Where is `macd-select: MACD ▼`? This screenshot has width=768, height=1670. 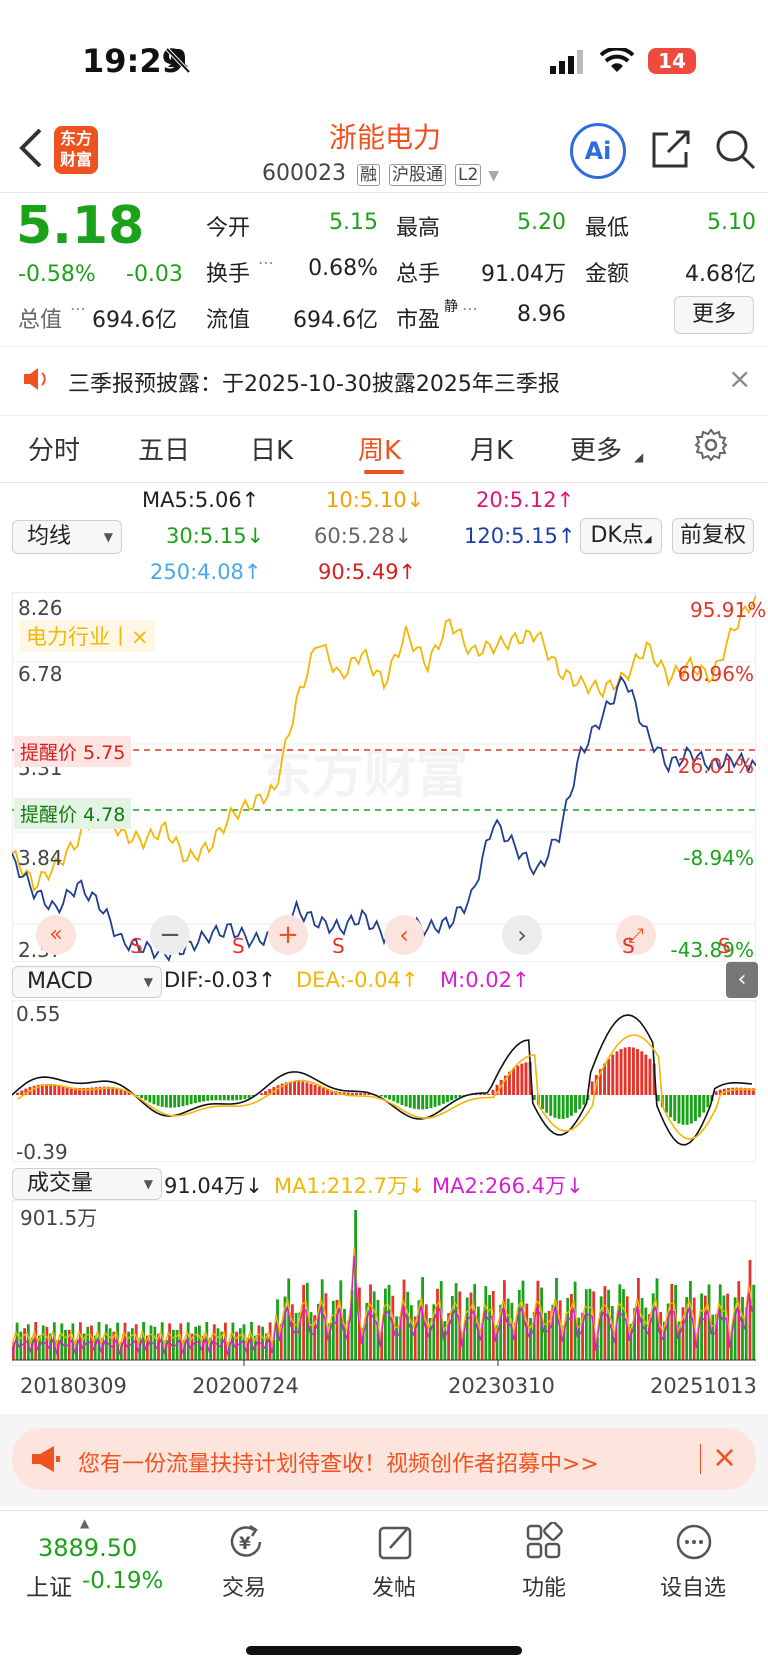 macd-select: MACD ▼ is located at coordinates (87, 982).